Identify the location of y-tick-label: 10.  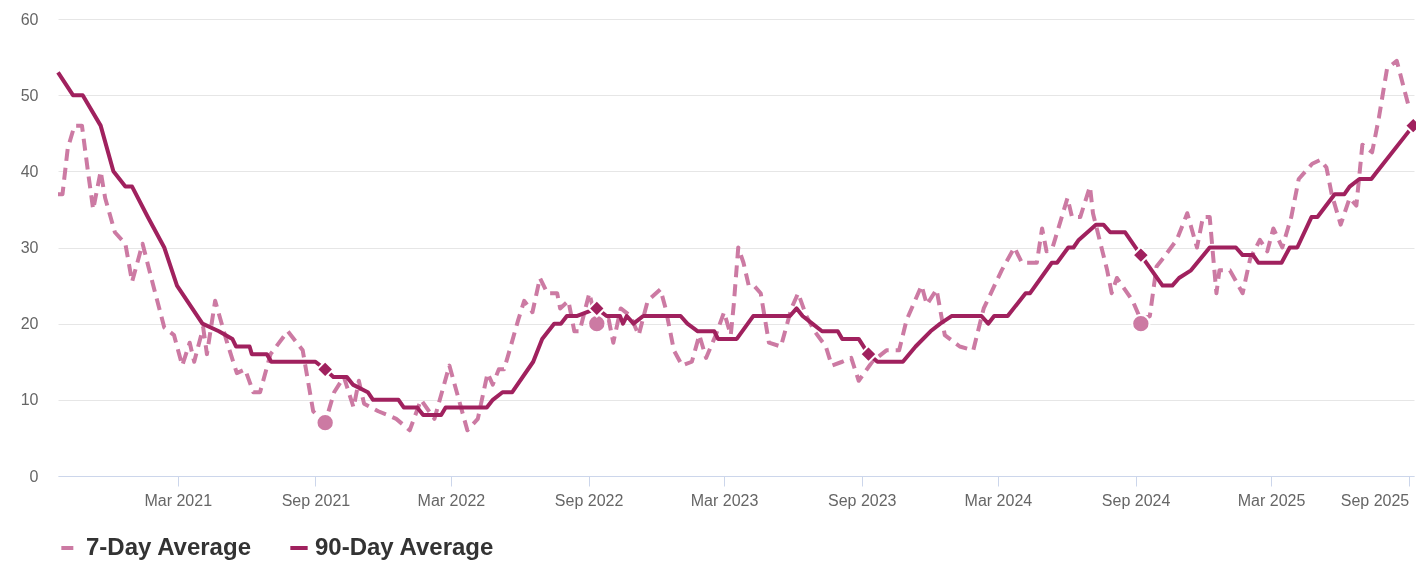
(29, 400).